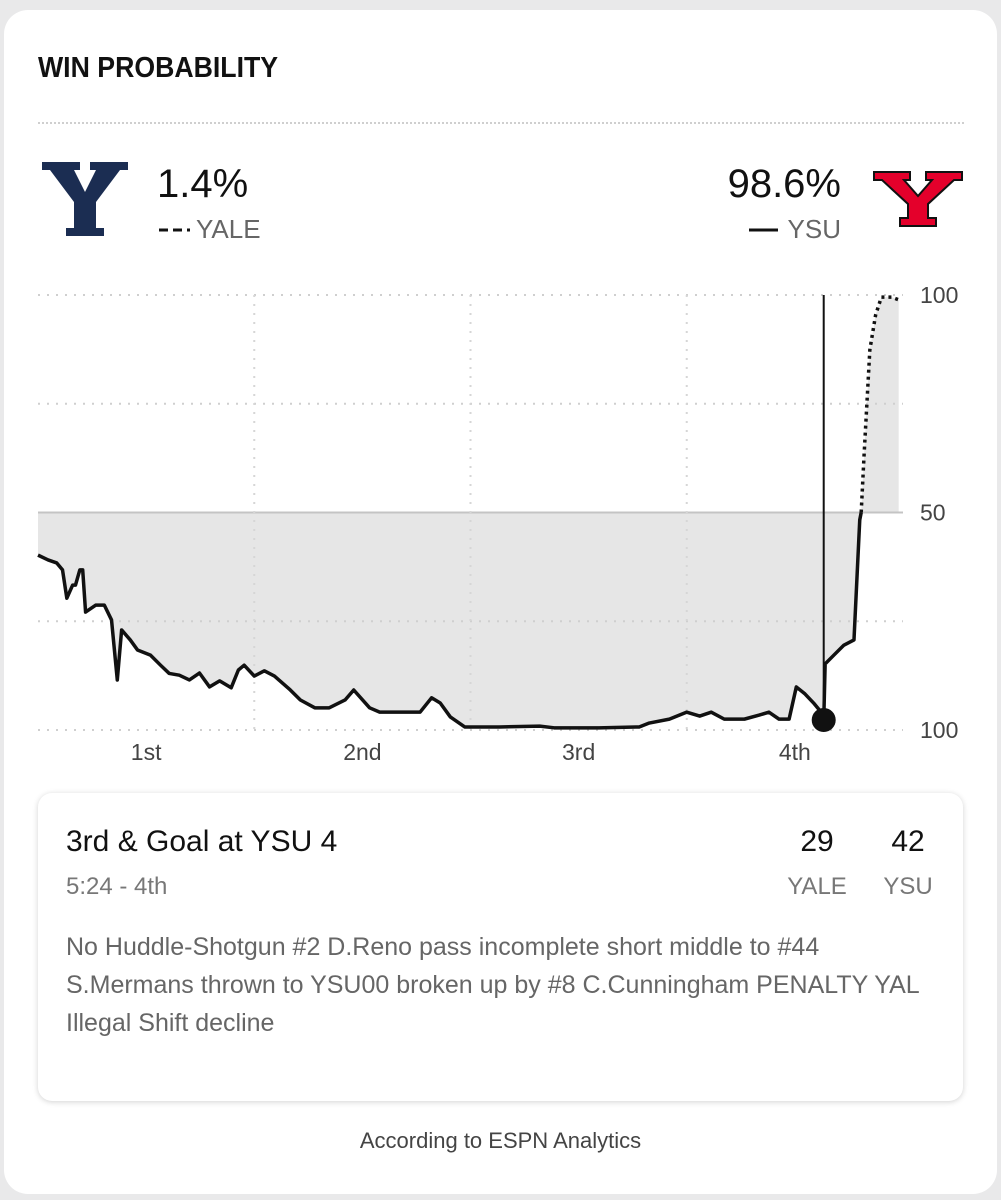 This screenshot has width=1001, height=1200. Describe the element at coordinates (174, 230) in the screenshot. I see `legend-dashed` at that location.